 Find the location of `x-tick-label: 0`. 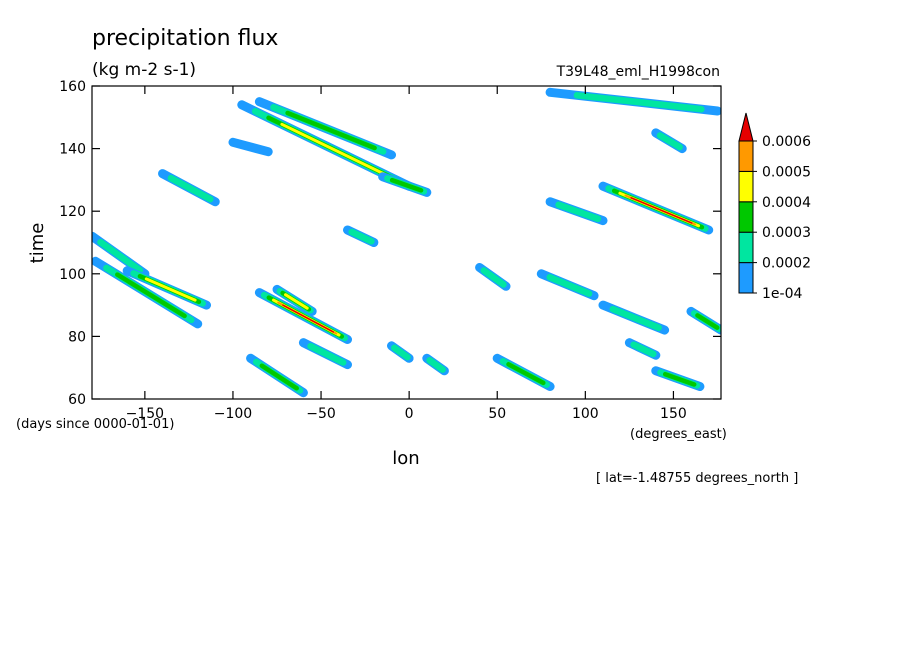

x-tick-label: 0 is located at coordinates (409, 414).